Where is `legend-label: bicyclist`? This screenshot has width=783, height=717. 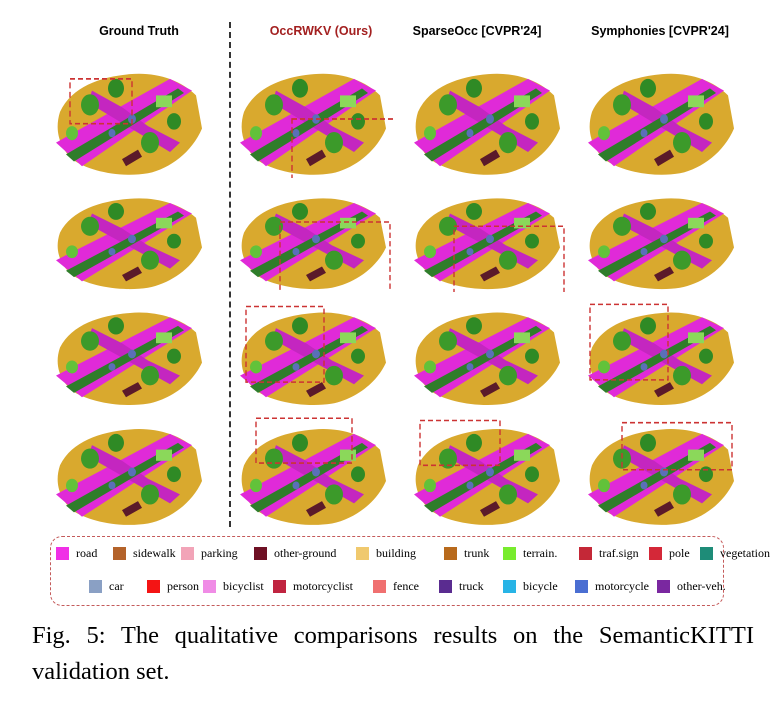
legend-label: bicyclist is located at coordinates (243, 586).